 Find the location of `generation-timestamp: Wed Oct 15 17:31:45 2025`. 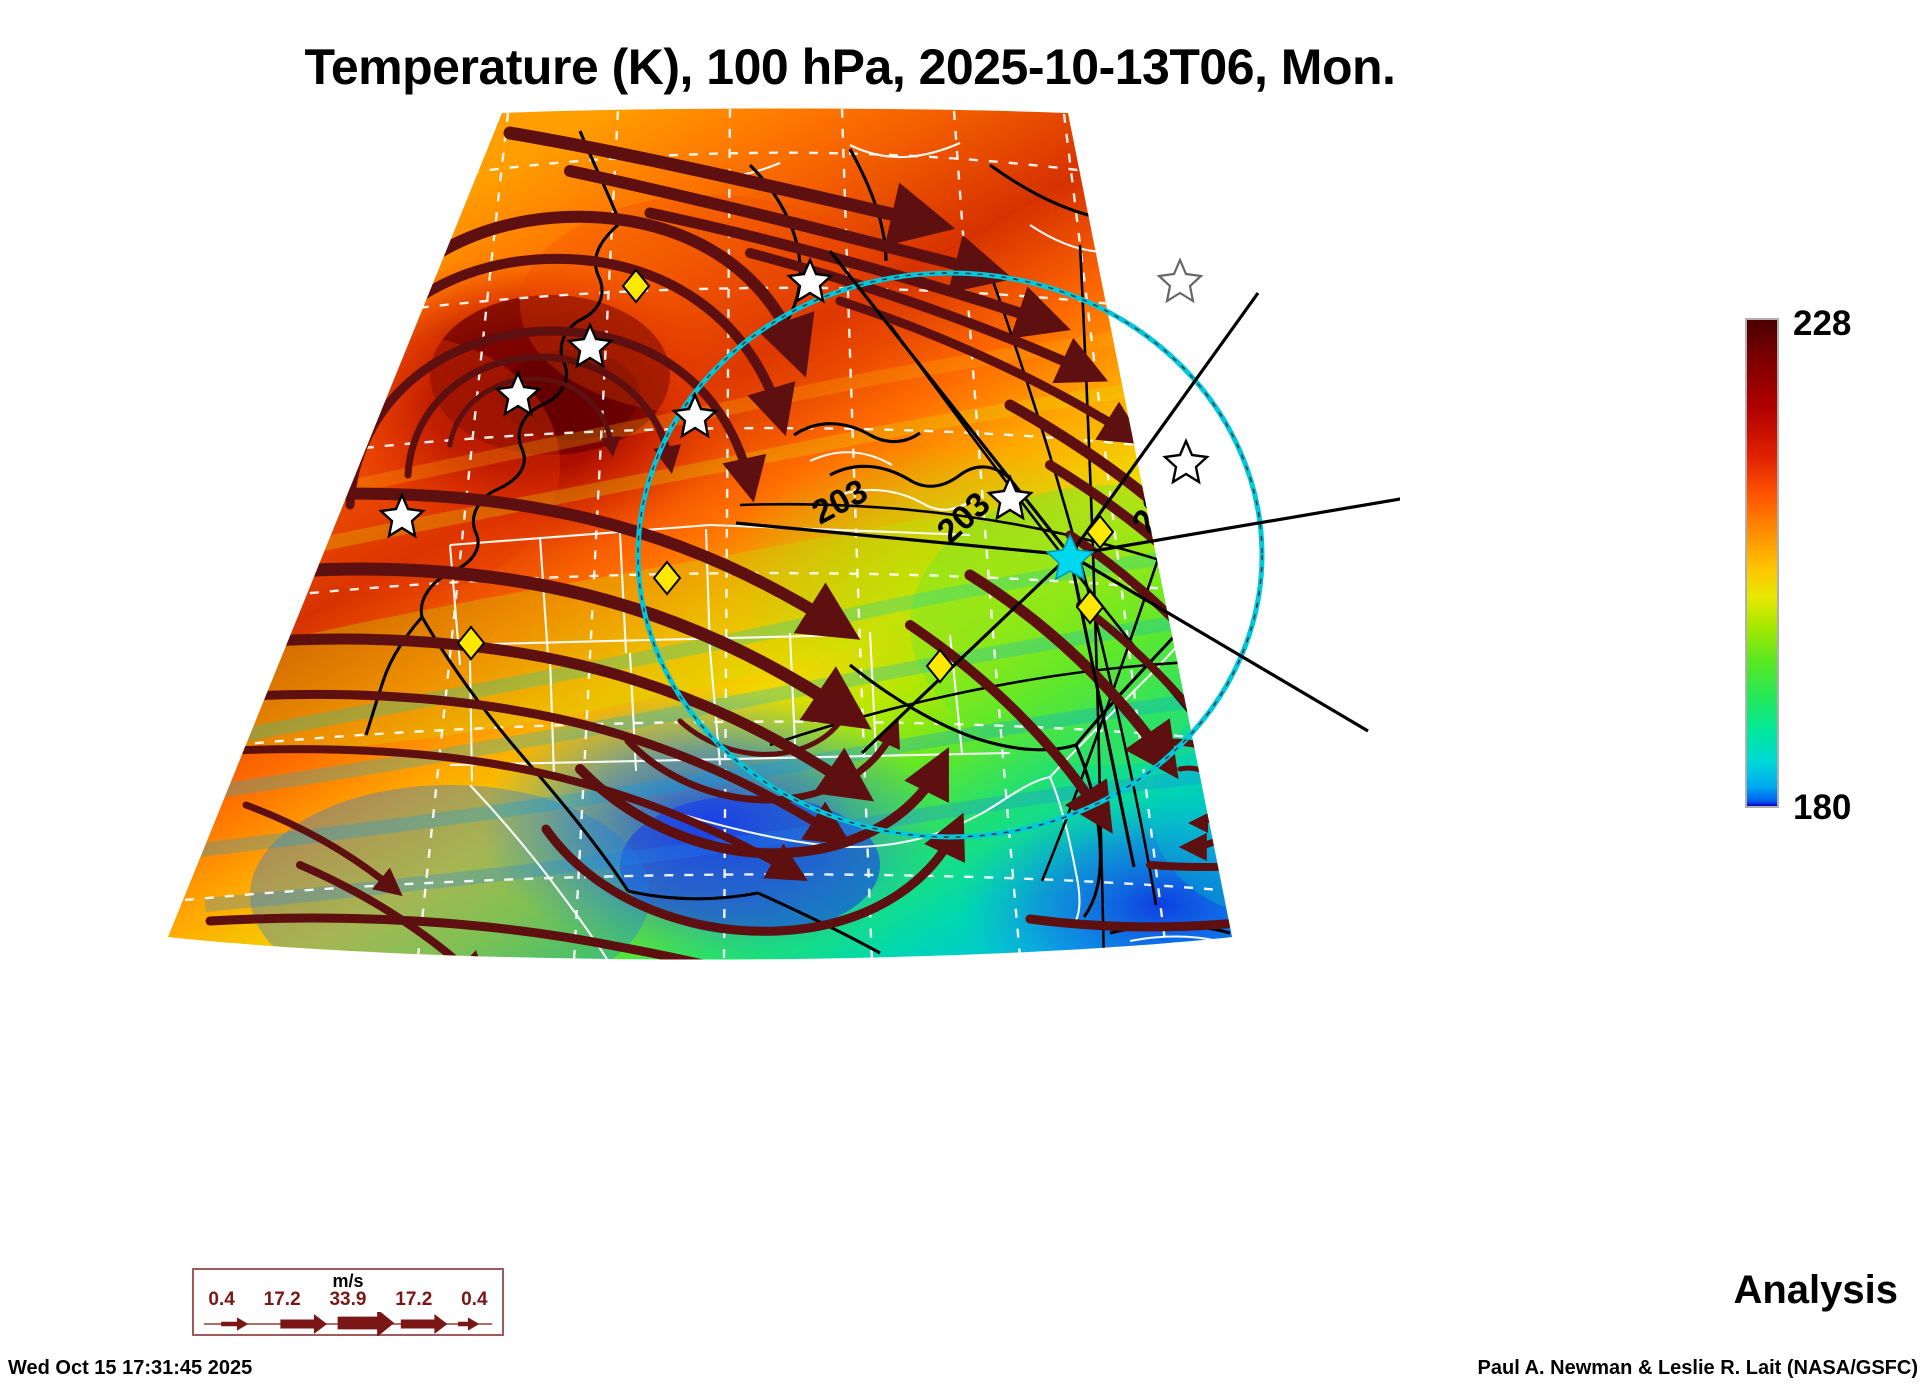

generation-timestamp: Wed Oct 15 17:31:45 2025 is located at coordinates (130, 1368).